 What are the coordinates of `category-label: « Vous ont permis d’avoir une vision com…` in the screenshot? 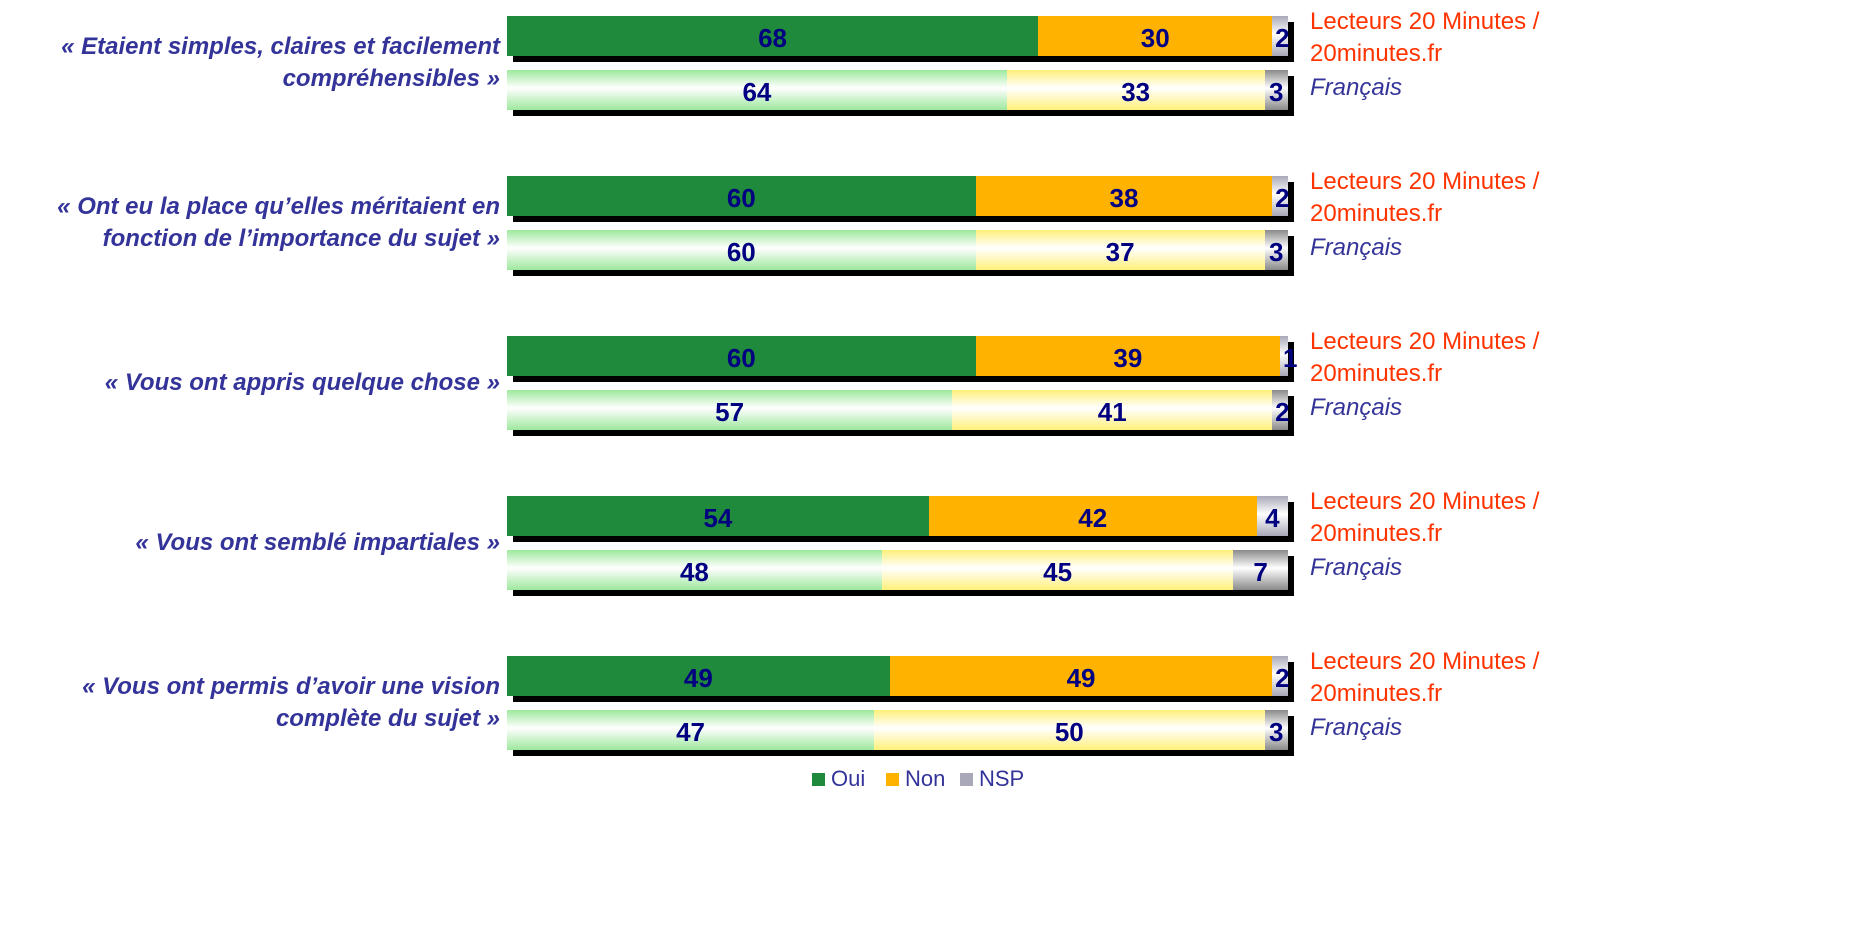 It's located at (291, 702).